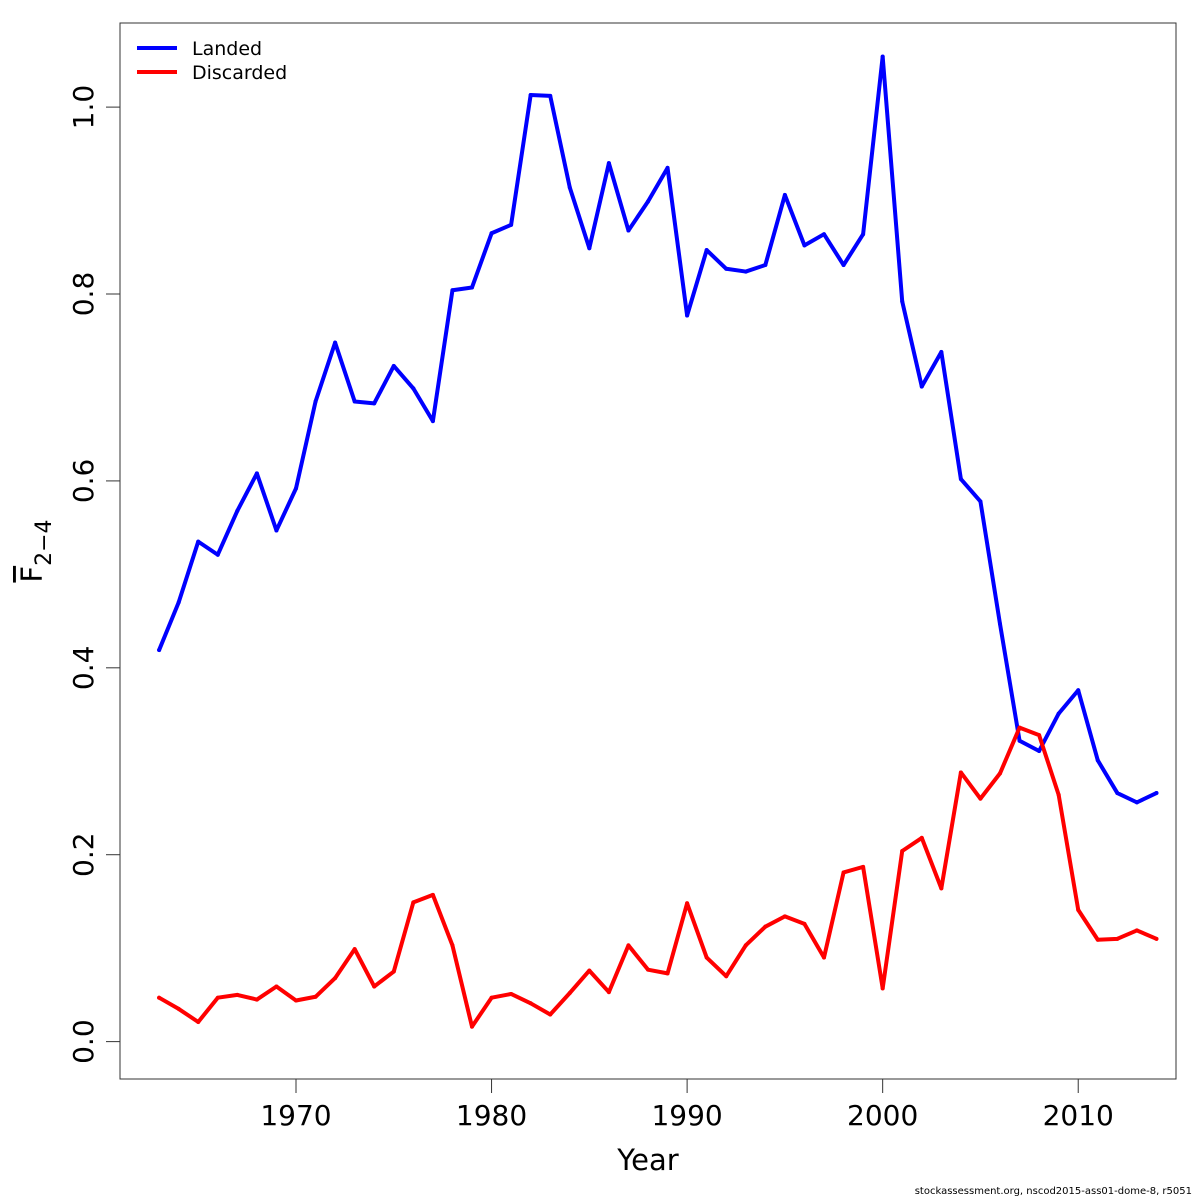  I want to click on legend-label-landed: Landed, so click(227, 49).